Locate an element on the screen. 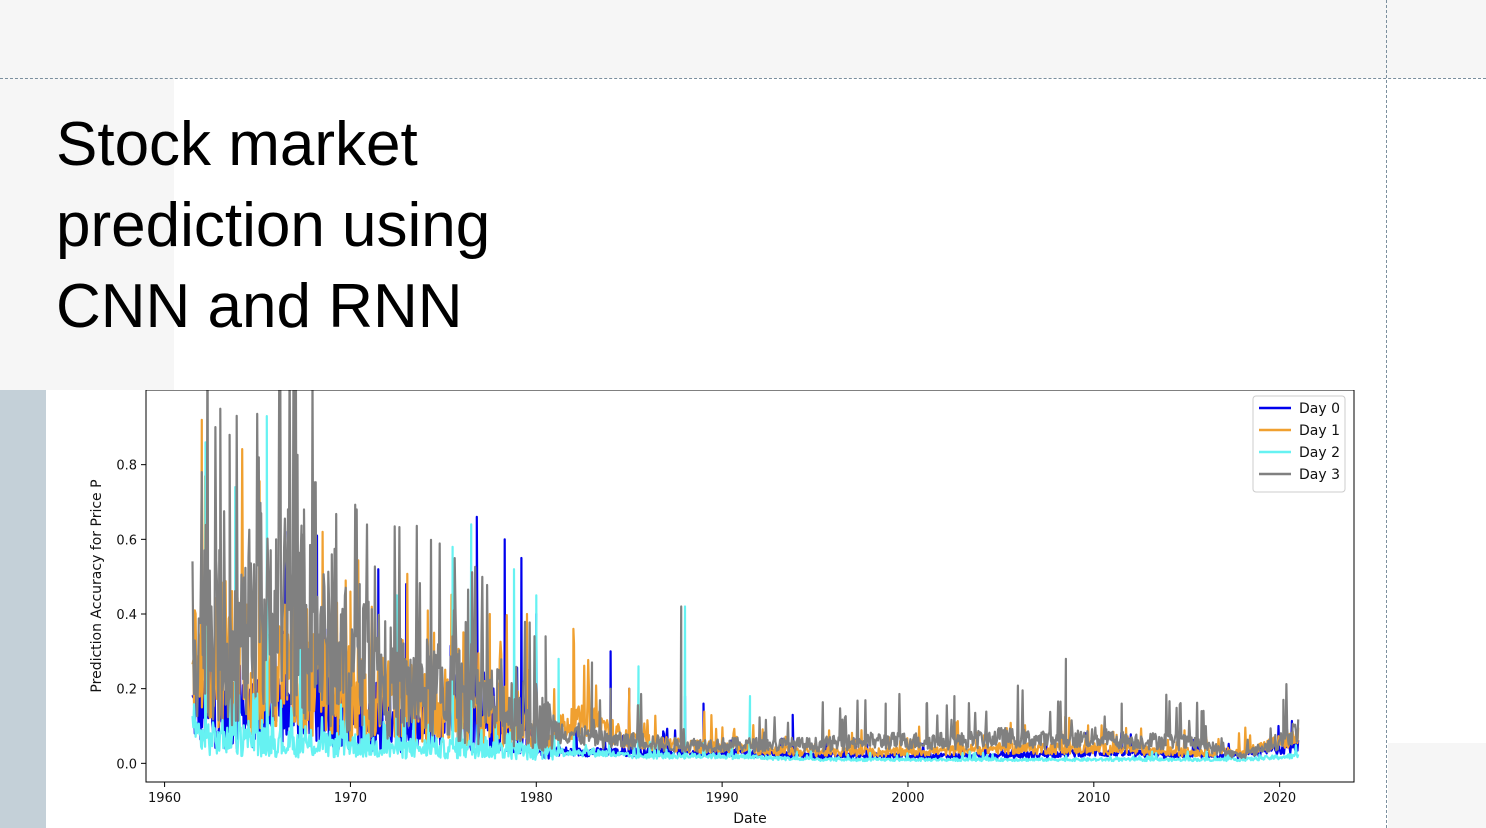 This screenshot has height=828, width=1486. x-tick-label: 2000 is located at coordinates (907, 798).